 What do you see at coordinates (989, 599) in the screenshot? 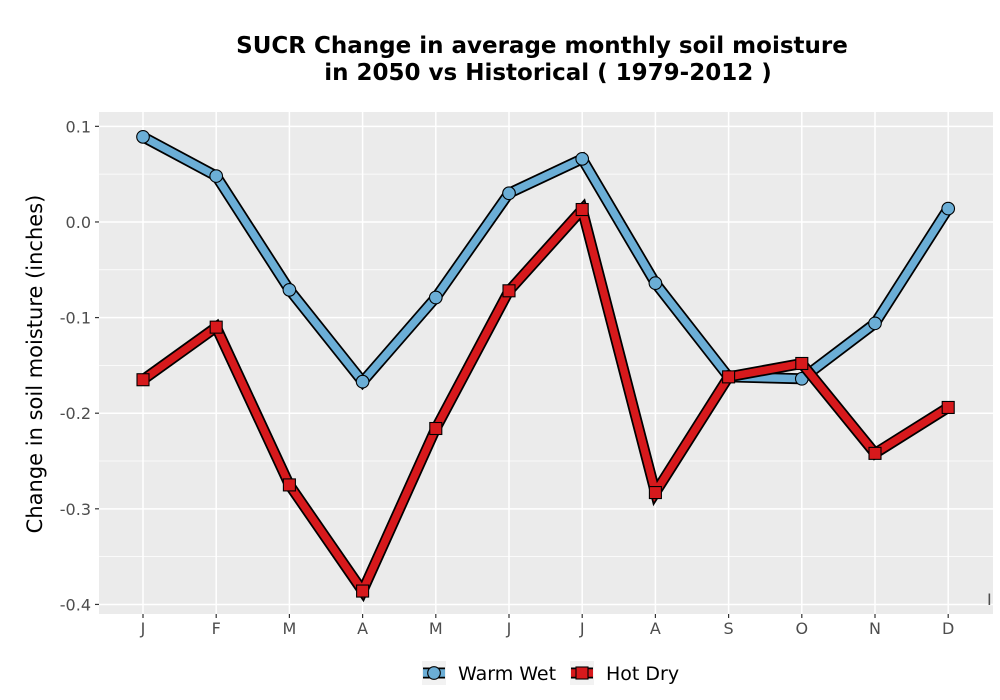
I see `stray-mark: I` at bounding box center [989, 599].